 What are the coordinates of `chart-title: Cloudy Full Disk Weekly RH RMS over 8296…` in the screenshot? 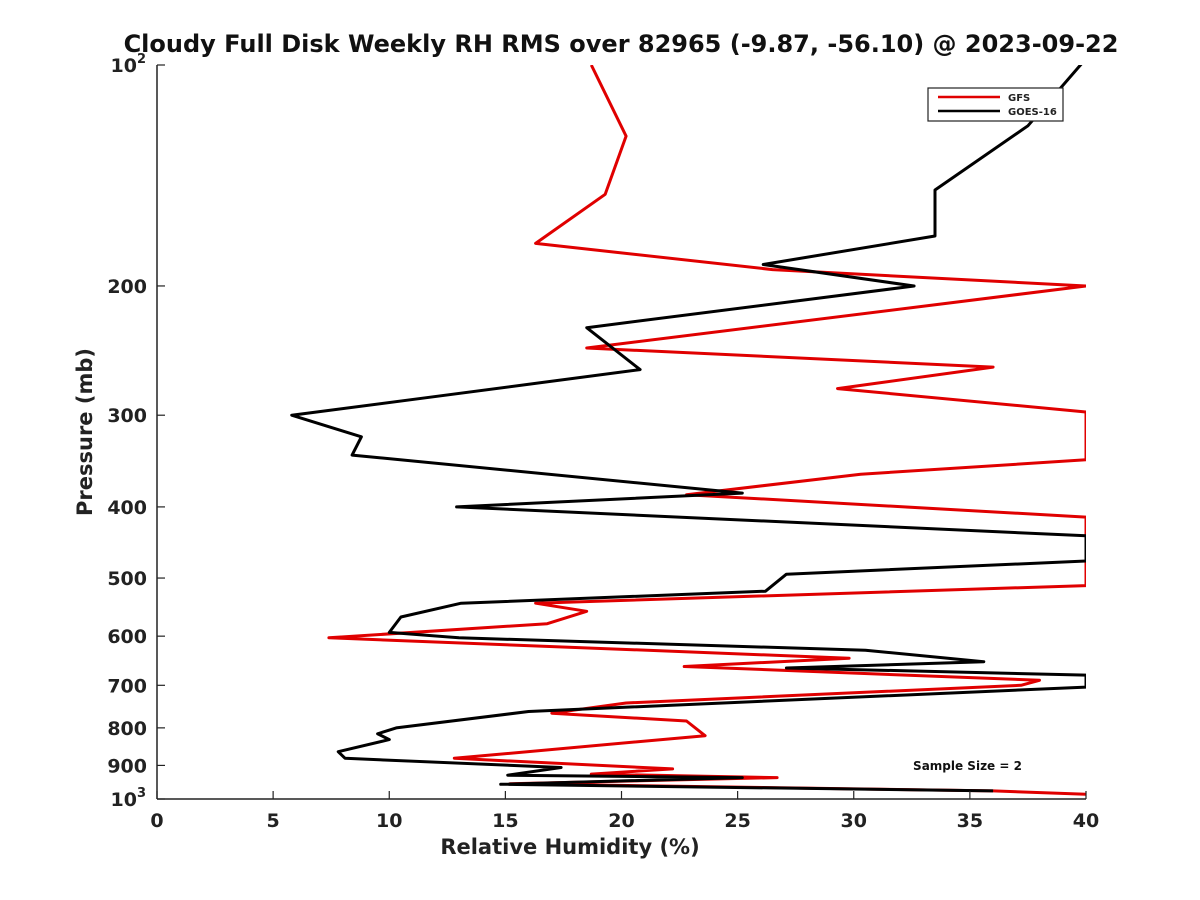 It's located at (621, 44).